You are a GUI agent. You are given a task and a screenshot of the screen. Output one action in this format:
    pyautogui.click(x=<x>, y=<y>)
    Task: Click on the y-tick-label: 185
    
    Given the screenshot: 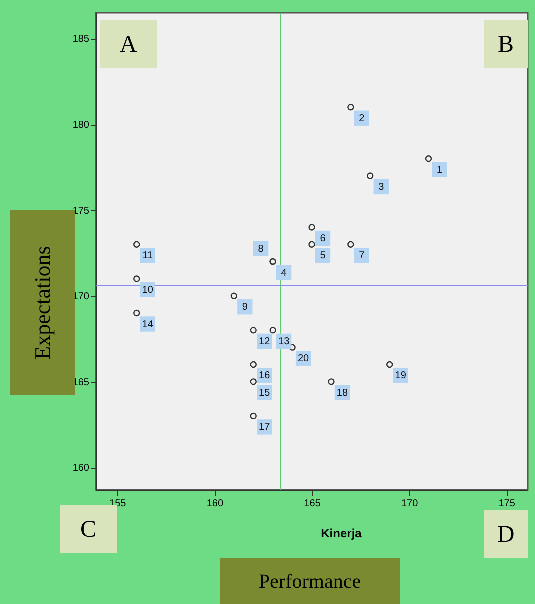 What is the action you would take?
    pyautogui.click(x=81, y=40)
    